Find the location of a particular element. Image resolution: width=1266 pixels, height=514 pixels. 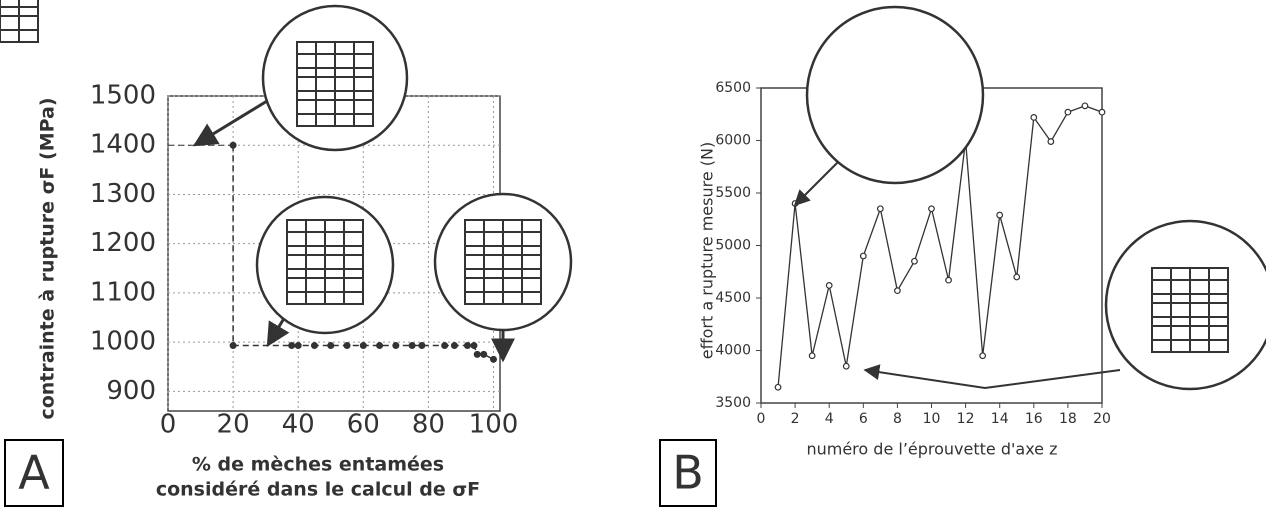

x-axis-label: % de mèches entamées is located at coordinates (318, 465).